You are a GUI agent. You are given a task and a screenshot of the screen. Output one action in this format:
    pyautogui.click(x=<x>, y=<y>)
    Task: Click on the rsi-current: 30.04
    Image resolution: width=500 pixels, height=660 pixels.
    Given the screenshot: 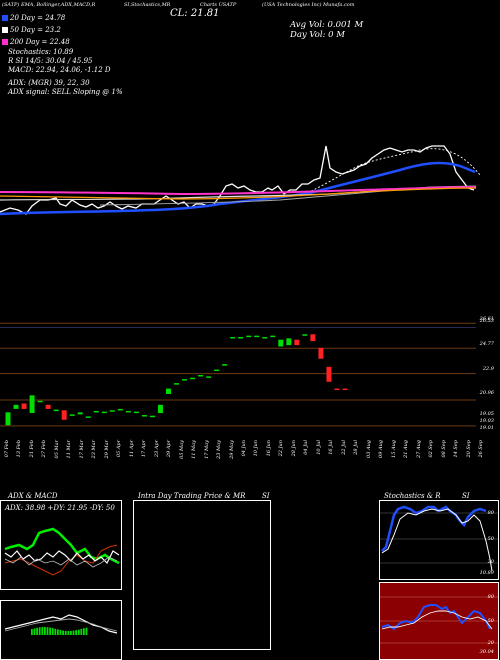 What is the action you would take?
    pyautogui.click(x=486, y=652)
    